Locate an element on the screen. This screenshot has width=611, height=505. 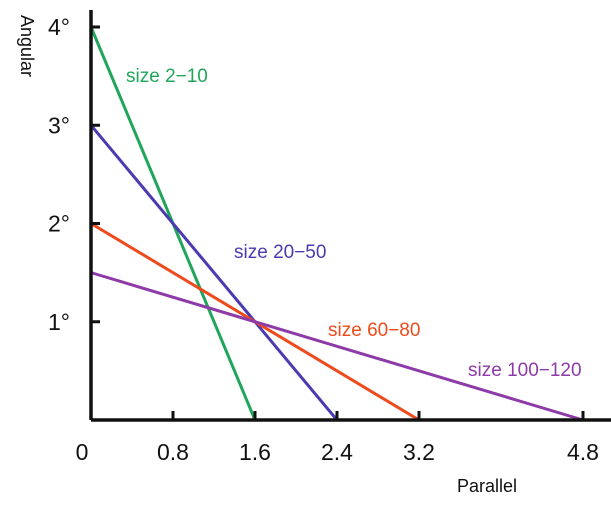
y-tick-label: 4° is located at coordinates (59, 27).